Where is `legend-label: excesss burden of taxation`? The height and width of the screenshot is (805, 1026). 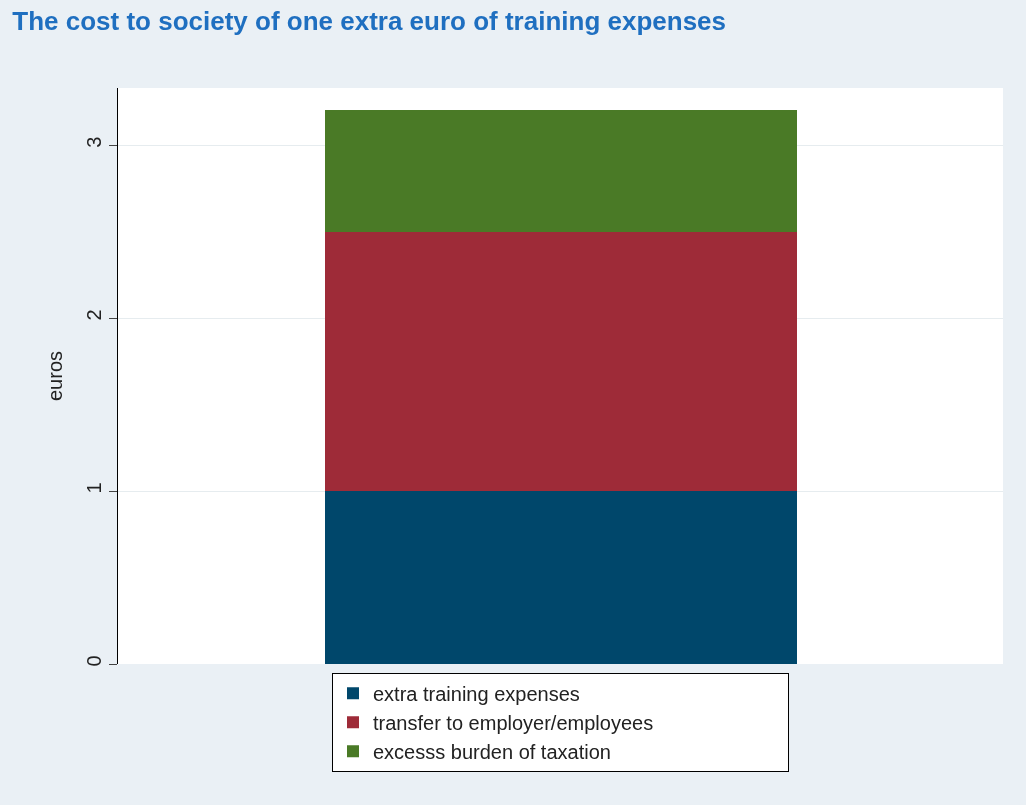 legend-label: excesss burden of taxation is located at coordinates (492, 751).